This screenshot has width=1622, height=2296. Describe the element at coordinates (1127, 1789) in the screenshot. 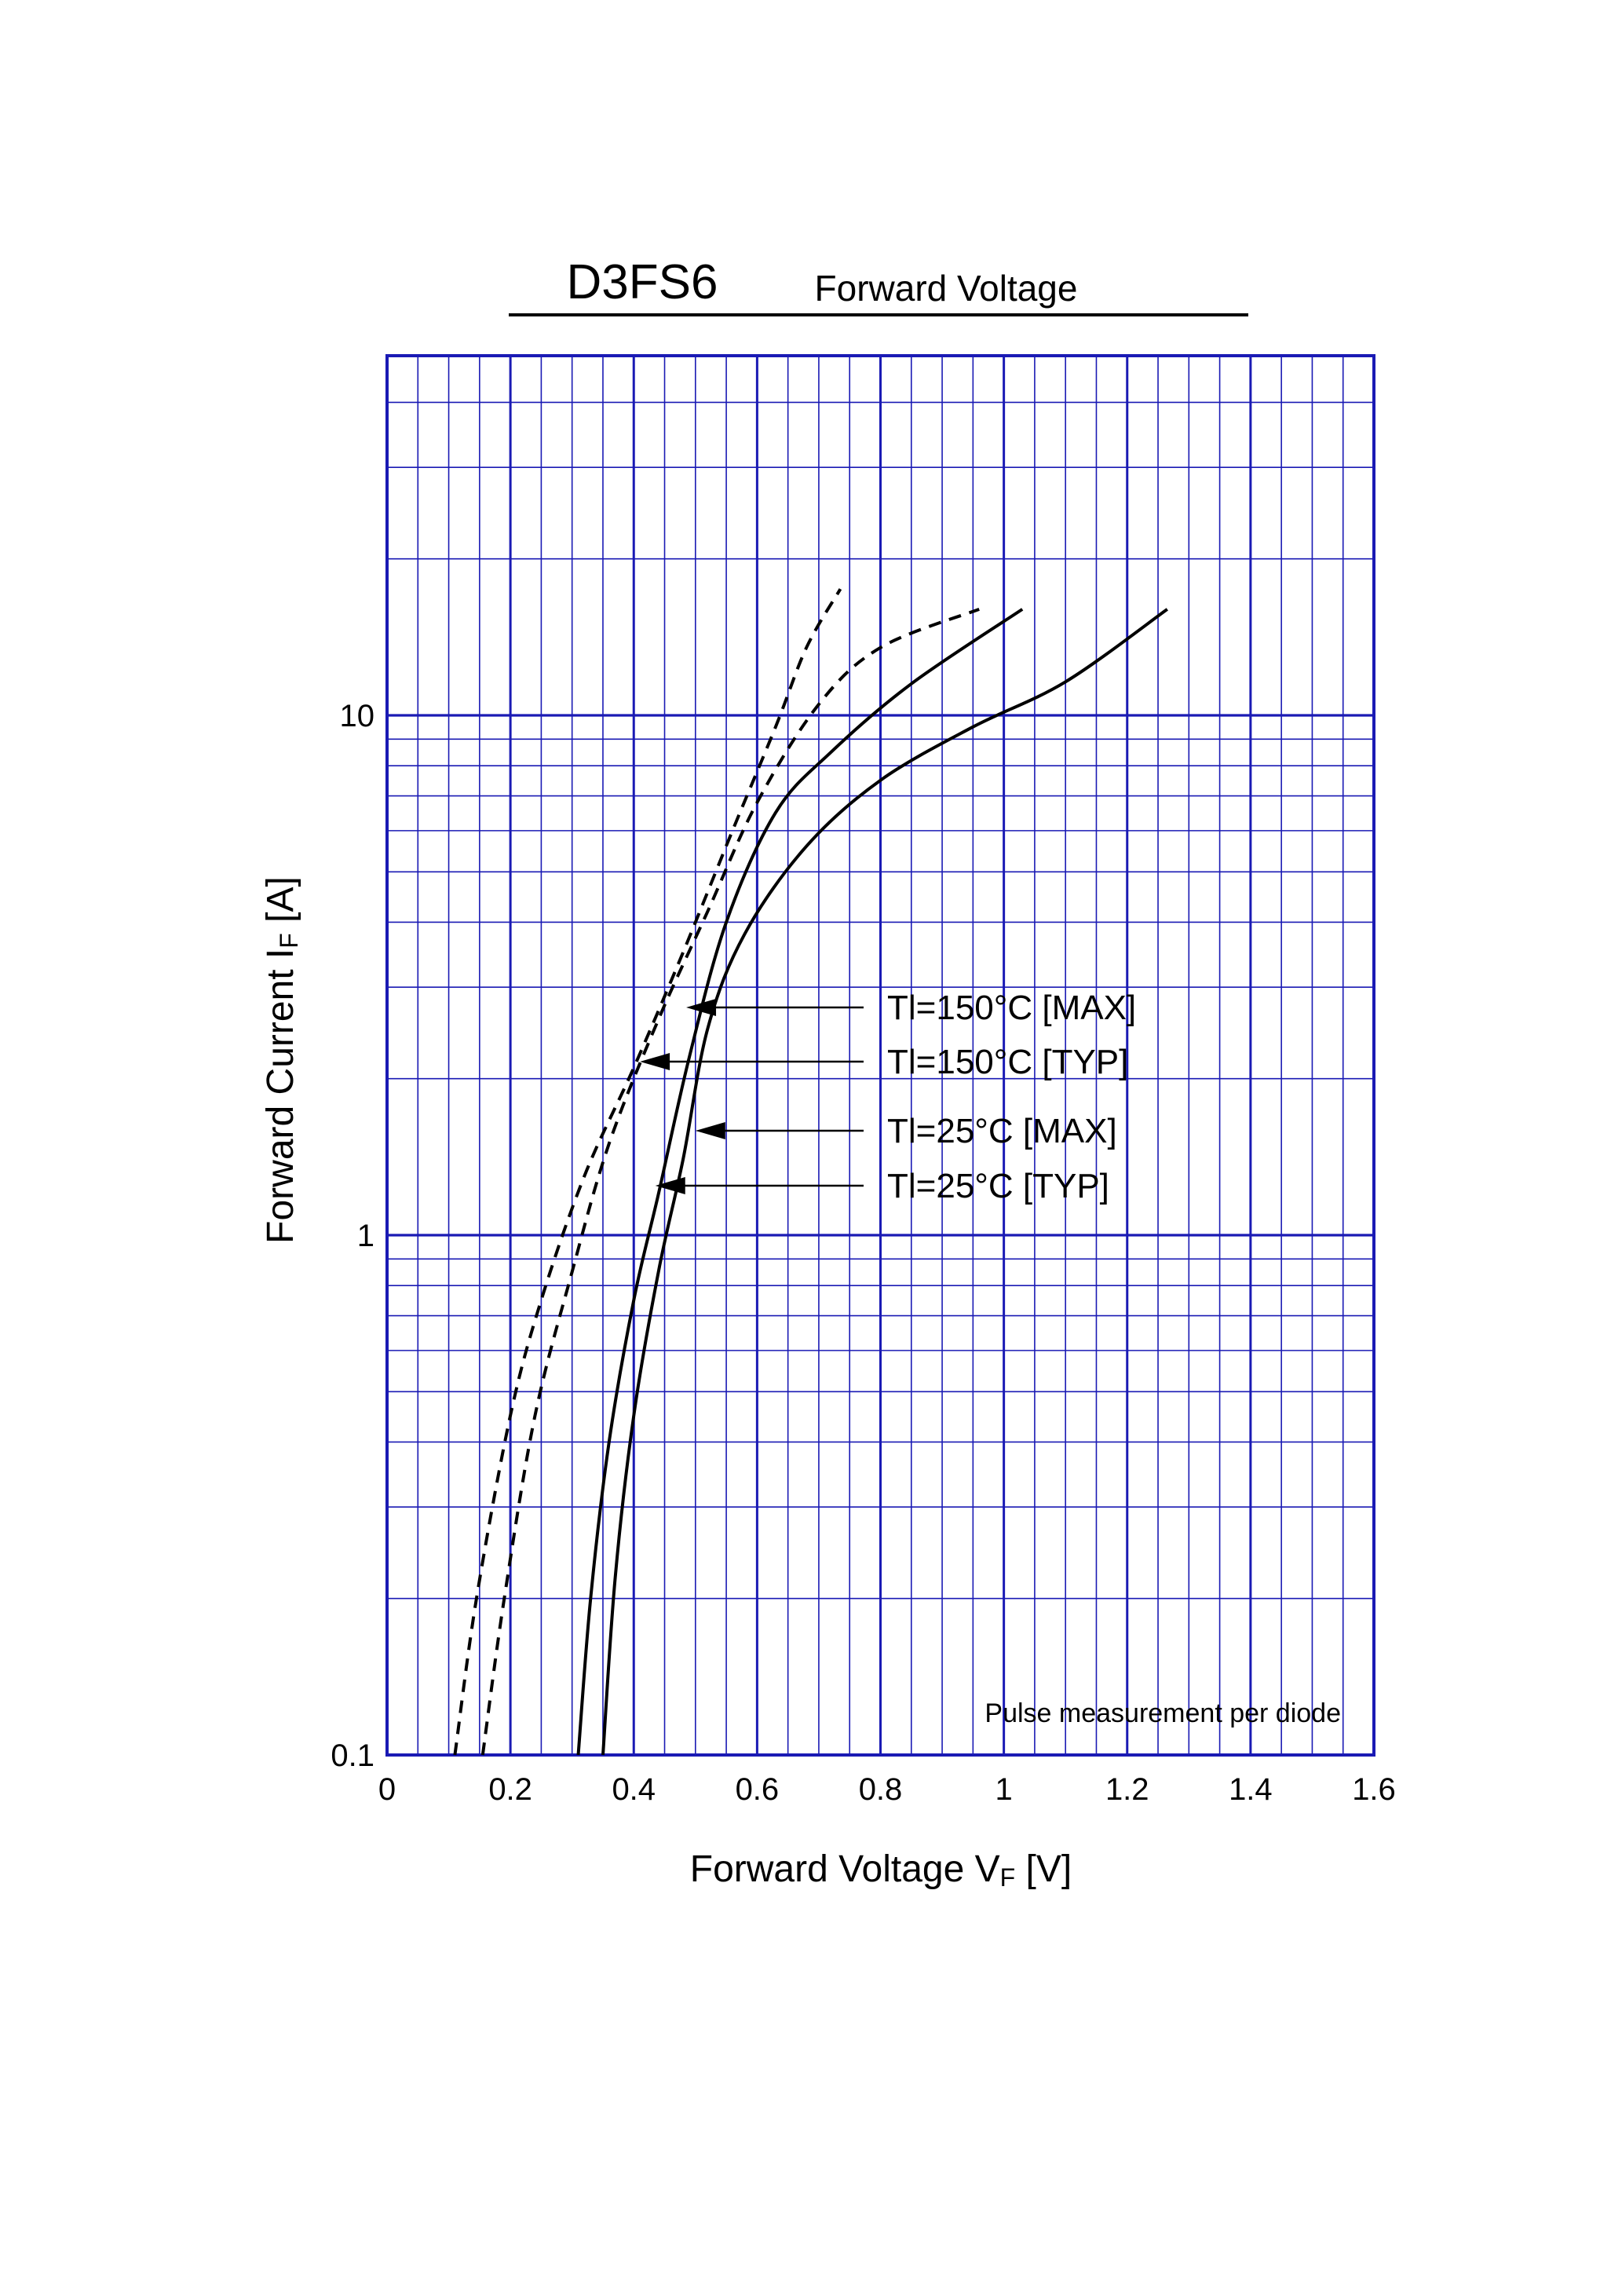

I see `x-tick-label: 1.2` at that location.